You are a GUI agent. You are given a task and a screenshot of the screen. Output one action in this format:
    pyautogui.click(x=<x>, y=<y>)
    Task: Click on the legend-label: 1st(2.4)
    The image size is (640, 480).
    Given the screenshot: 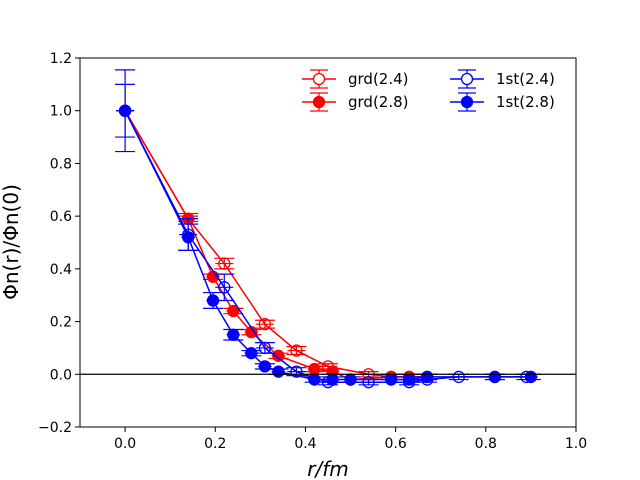 What is the action you would take?
    pyautogui.click(x=525, y=79)
    